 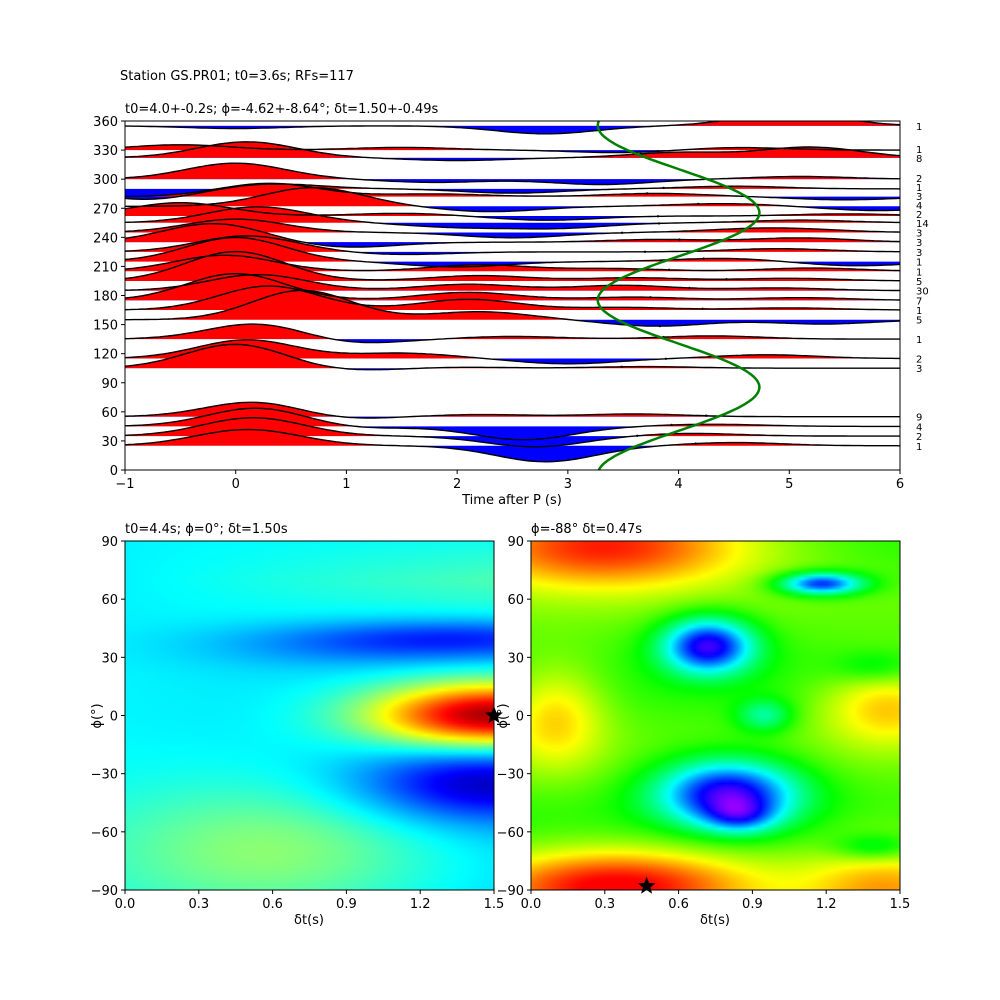 I want to click on bottom-right-y-axis-label: ϕ(°), so click(x=503, y=715).